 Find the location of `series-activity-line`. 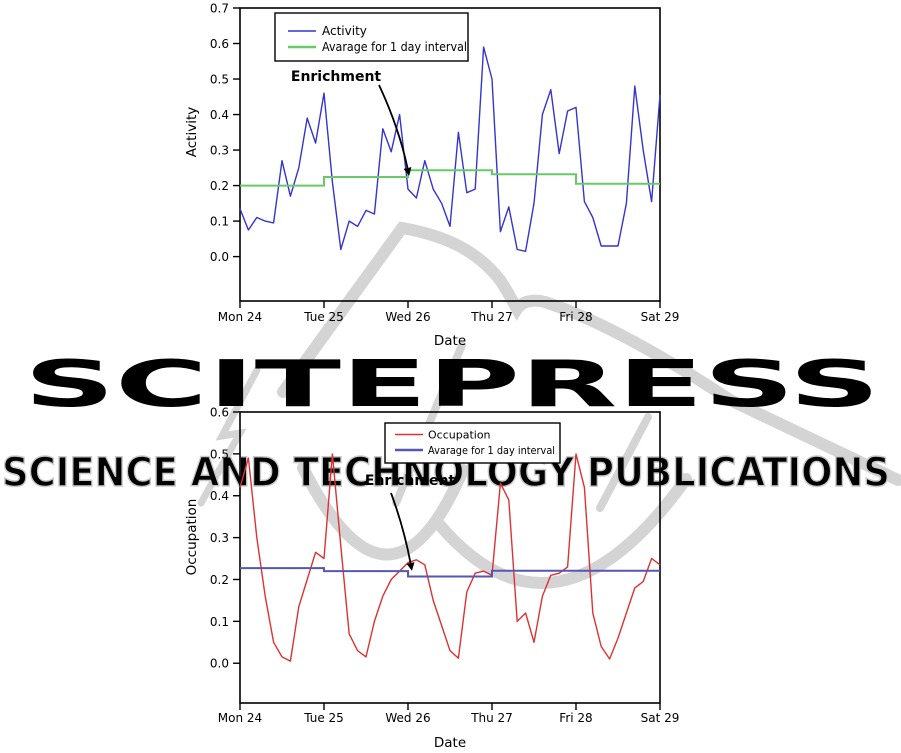

series-activity-line is located at coordinates (450, 149).